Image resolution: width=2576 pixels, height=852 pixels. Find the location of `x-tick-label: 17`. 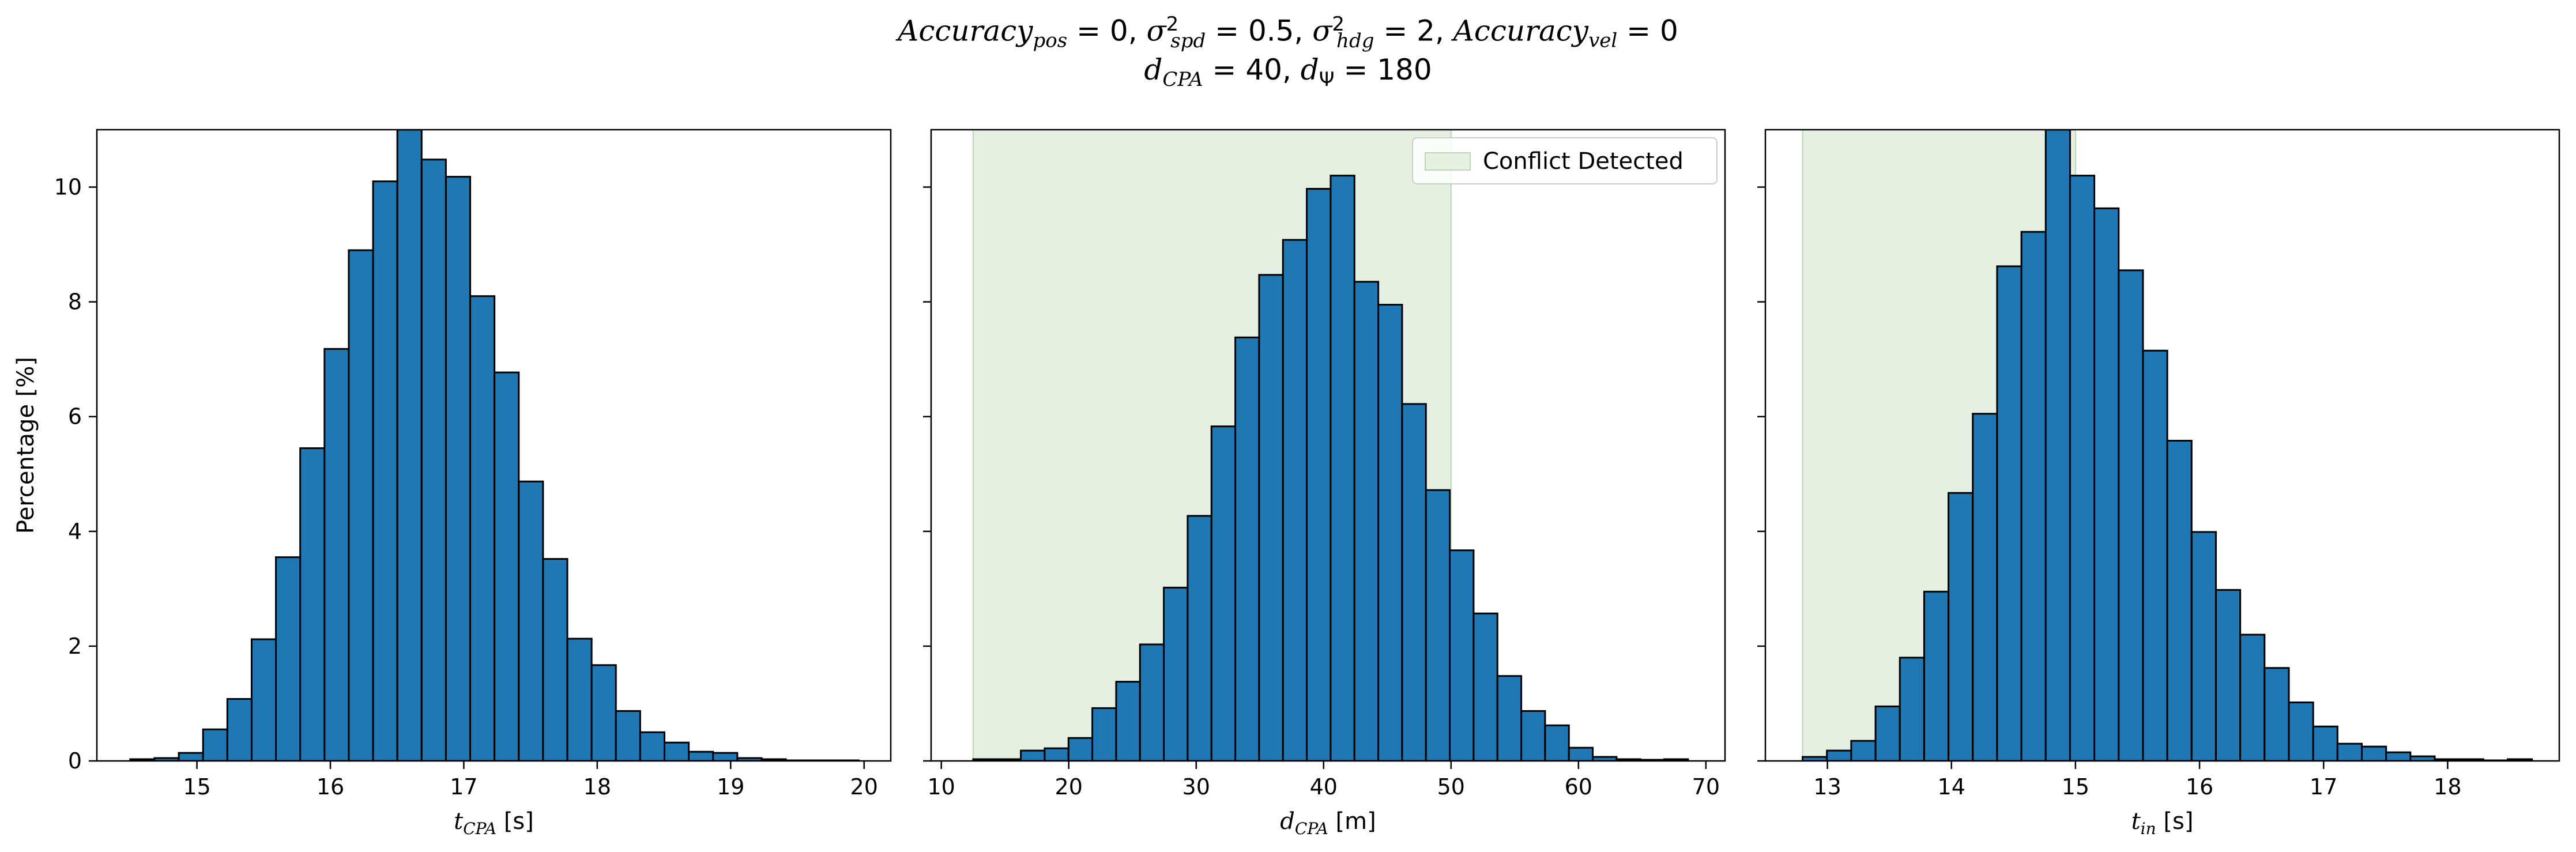

x-tick-label: 17 is located at coordinates (2323, 787).